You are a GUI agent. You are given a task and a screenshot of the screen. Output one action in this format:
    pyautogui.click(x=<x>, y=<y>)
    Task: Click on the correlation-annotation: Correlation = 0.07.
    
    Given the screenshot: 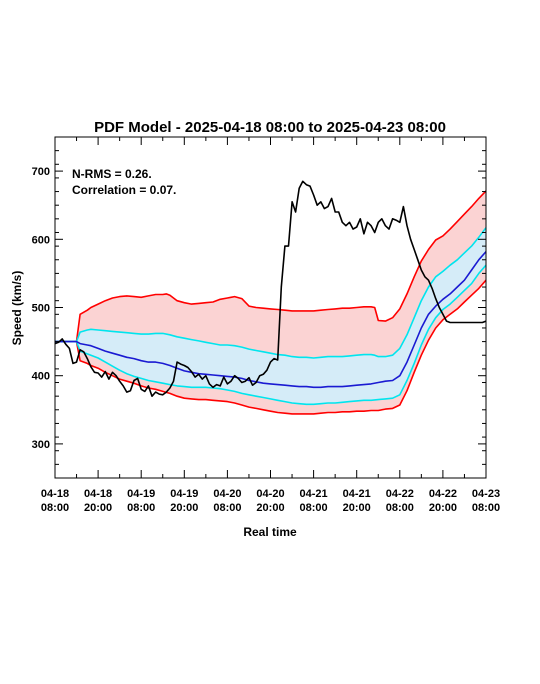 What is the action you would take?
    pyautogui.click(x=124, y=190)
    